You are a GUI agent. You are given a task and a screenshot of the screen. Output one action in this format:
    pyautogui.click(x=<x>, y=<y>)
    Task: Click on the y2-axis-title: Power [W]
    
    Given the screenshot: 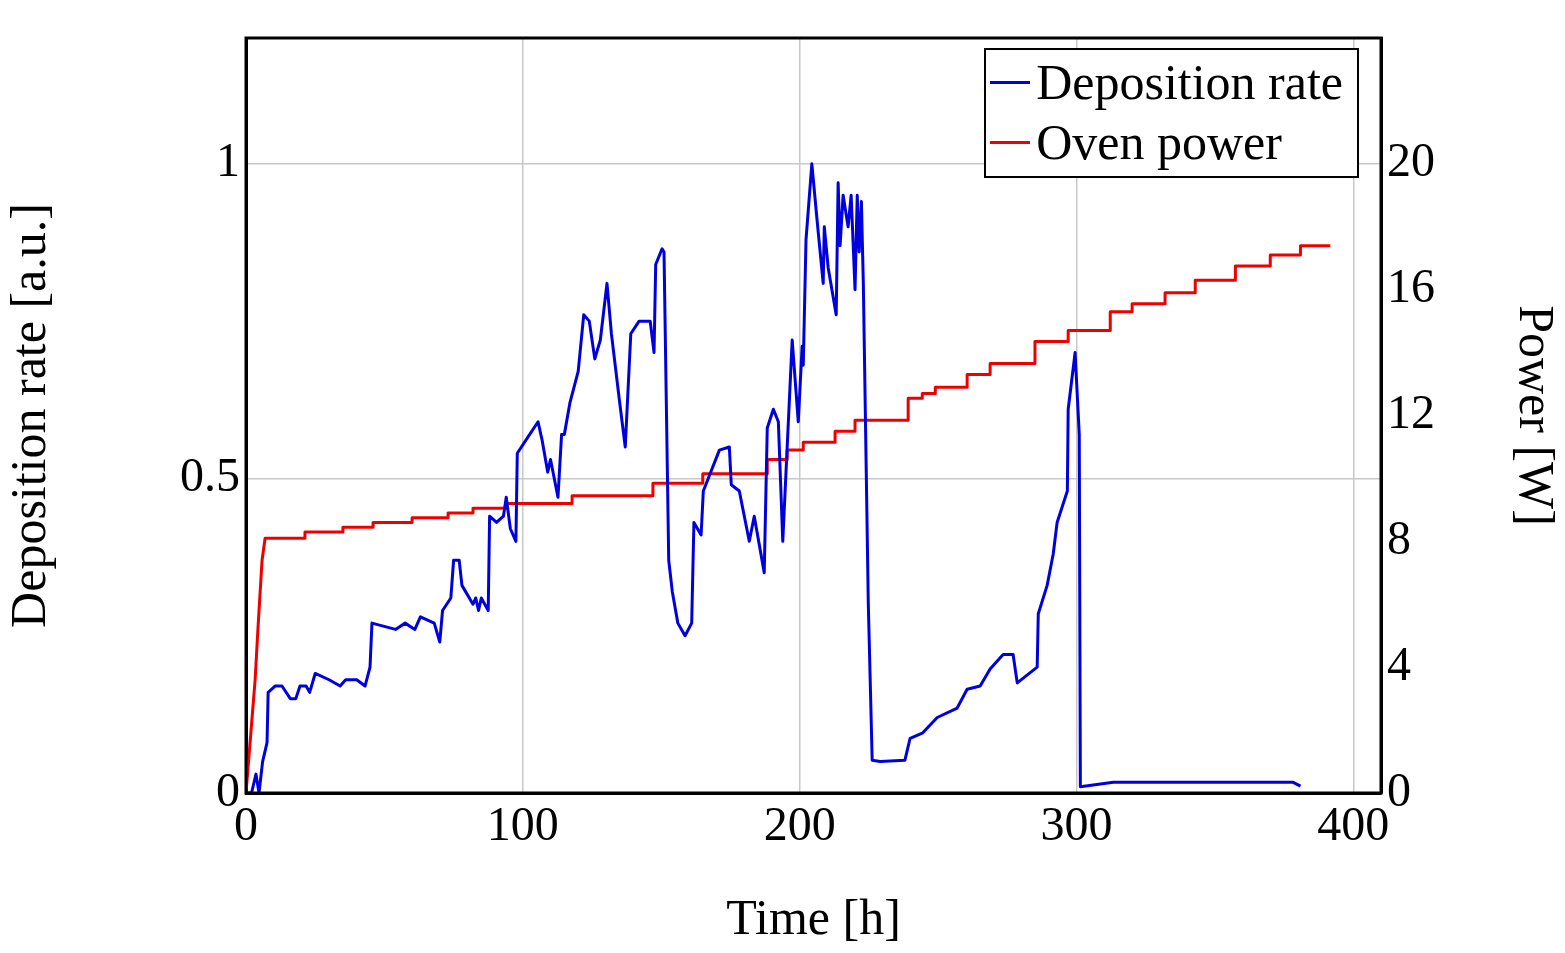 What is the action you would take?
    pyautogui.click(x=1536, y=415)
    